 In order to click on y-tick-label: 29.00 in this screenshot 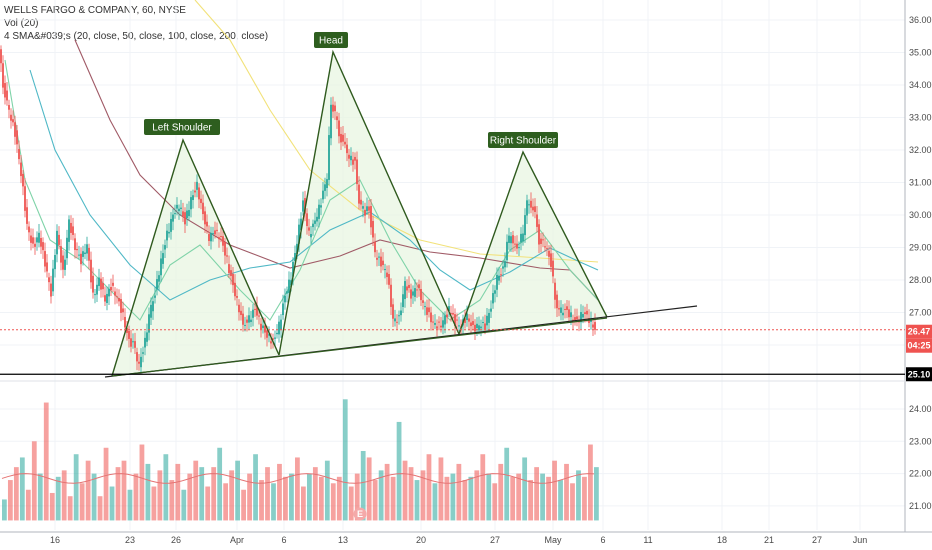, I will do `click(920, 248)`.